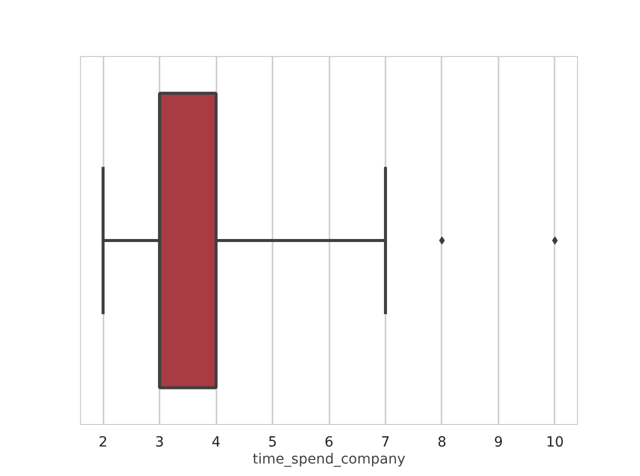 The image size is (640, 476). What do you see at coordinates (329, 442) in the screenshot?
I see `x-tick-label: 6` at bounding box center [329, 442].